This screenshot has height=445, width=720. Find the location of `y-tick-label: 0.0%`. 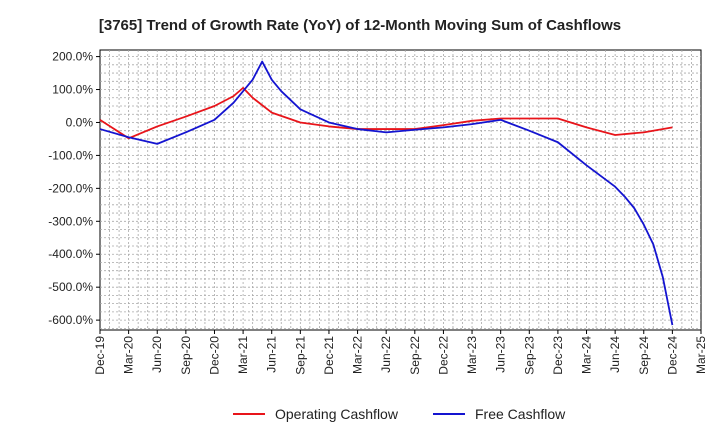

y-tick-label: 0.0% is located at coordinates (80, 122).